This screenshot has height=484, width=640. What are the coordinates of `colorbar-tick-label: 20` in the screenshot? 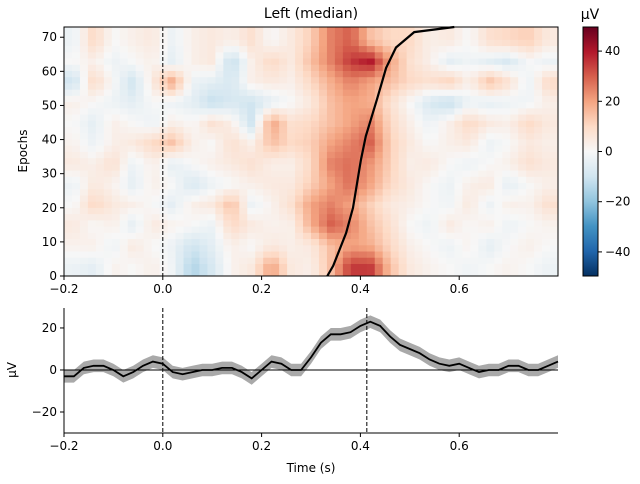 It's located at (612, 101).